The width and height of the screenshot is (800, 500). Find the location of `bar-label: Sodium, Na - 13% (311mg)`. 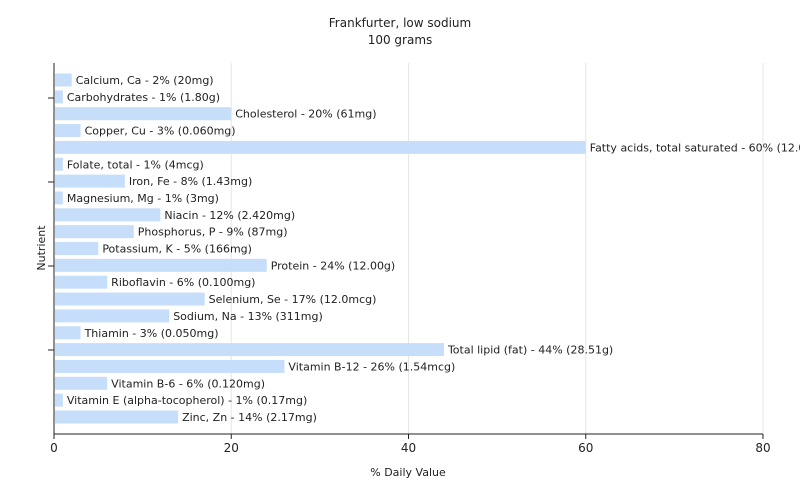

bar-label: Sodium, Na - 13% (311mg) is located at coordinates (248, 316).